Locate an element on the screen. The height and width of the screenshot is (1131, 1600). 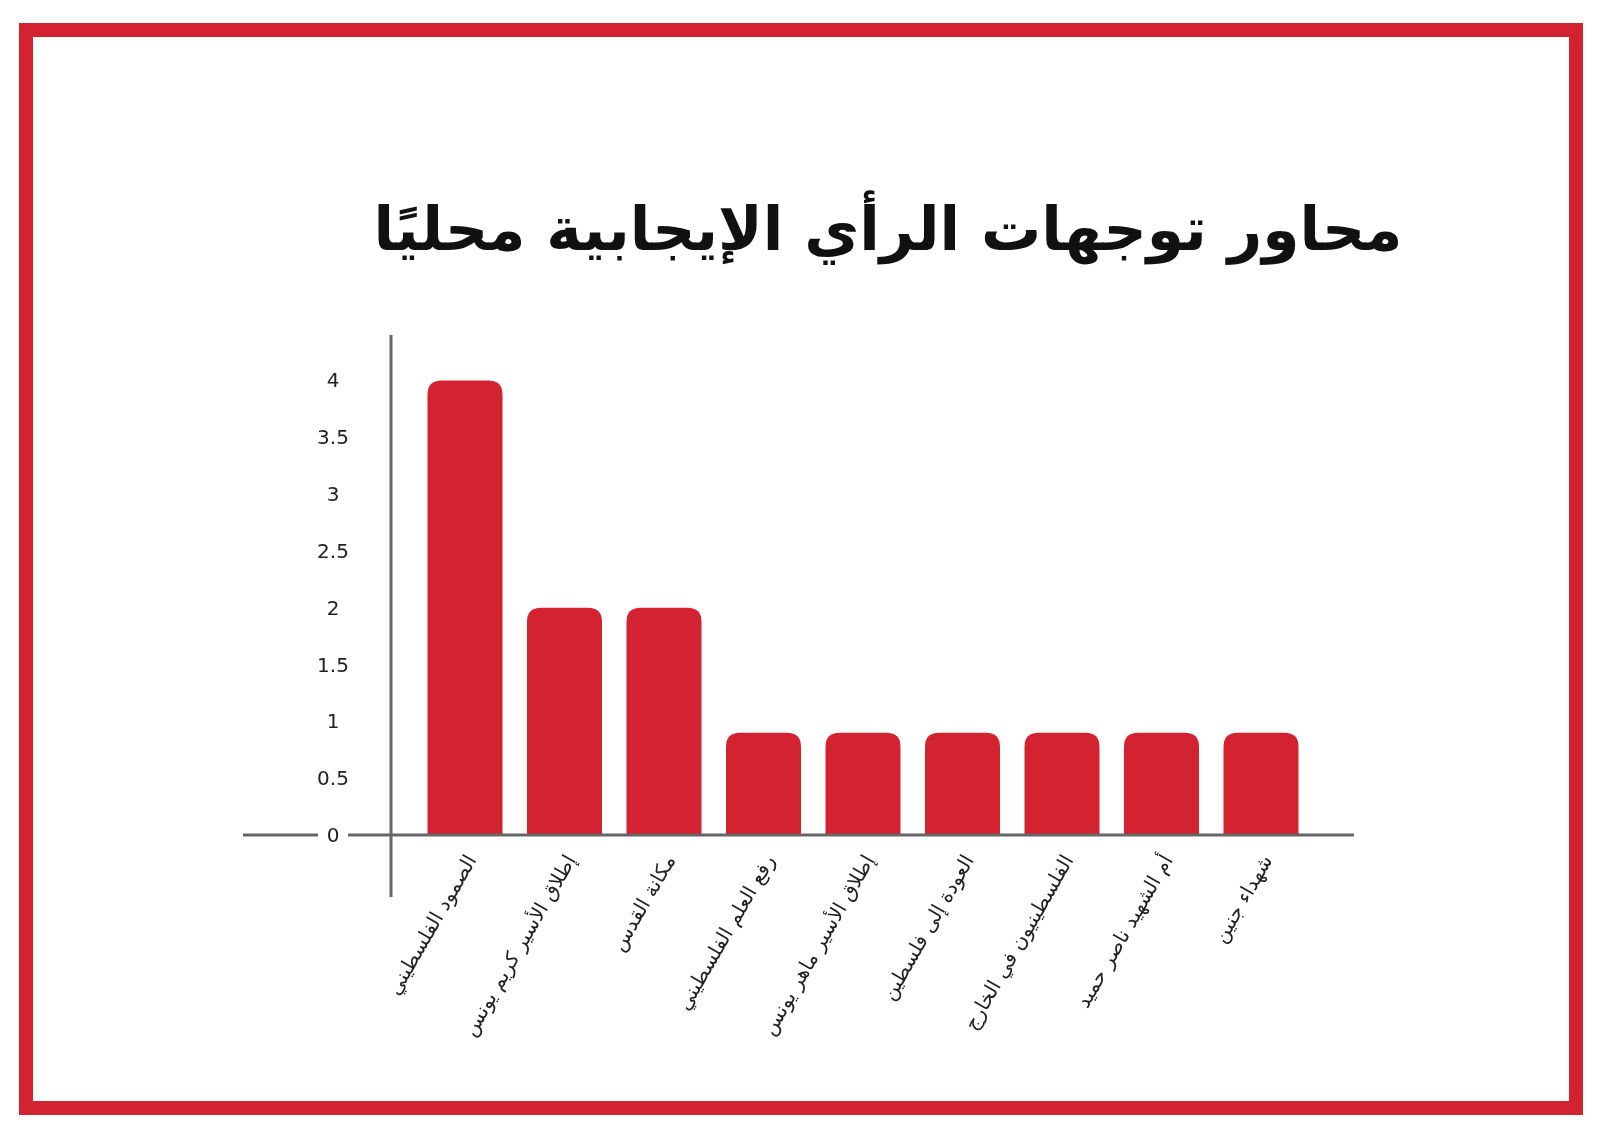
y-tick-label: 2 is located at coordinates (333, 607).